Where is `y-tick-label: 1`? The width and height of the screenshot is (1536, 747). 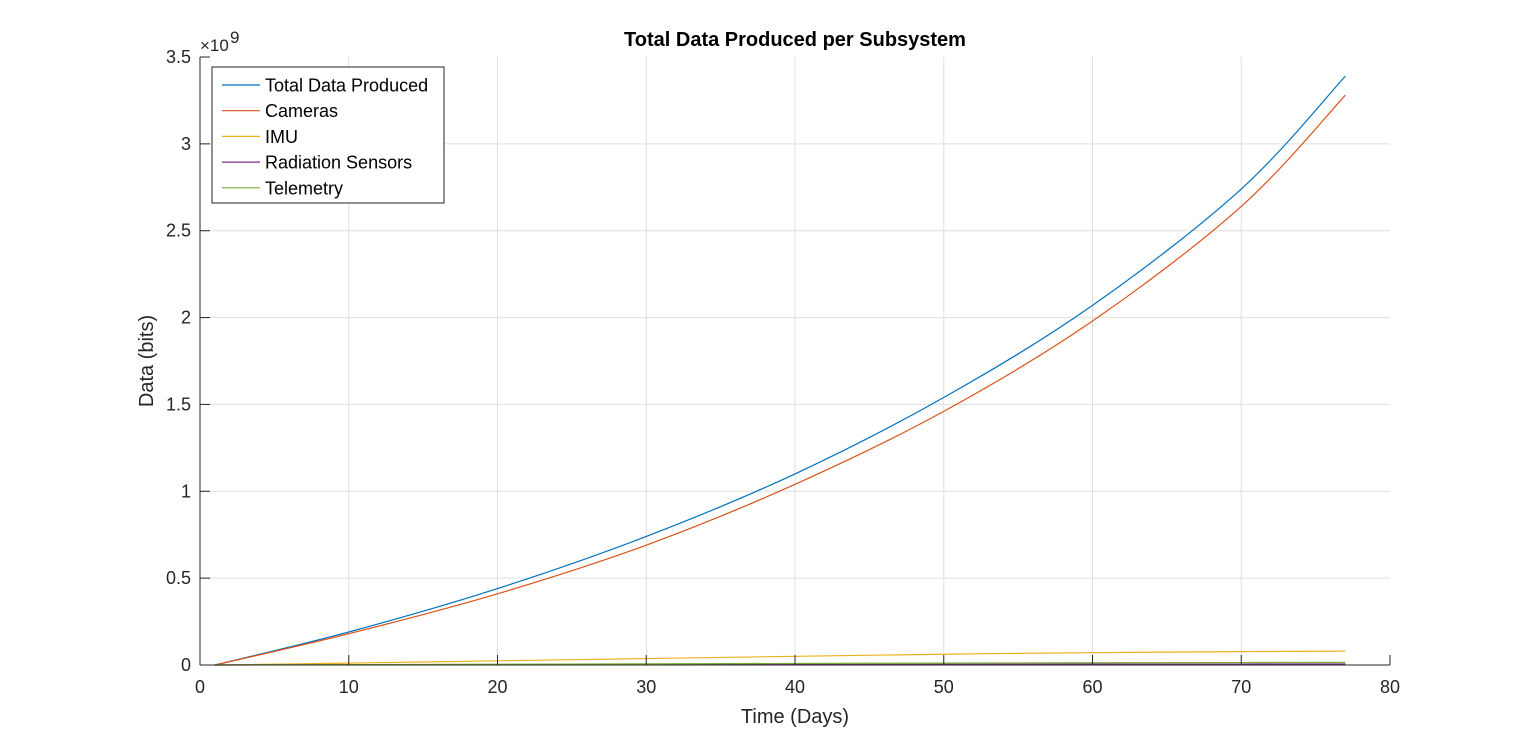
y-tick-label: 1 is located at coordinates (186, 491).